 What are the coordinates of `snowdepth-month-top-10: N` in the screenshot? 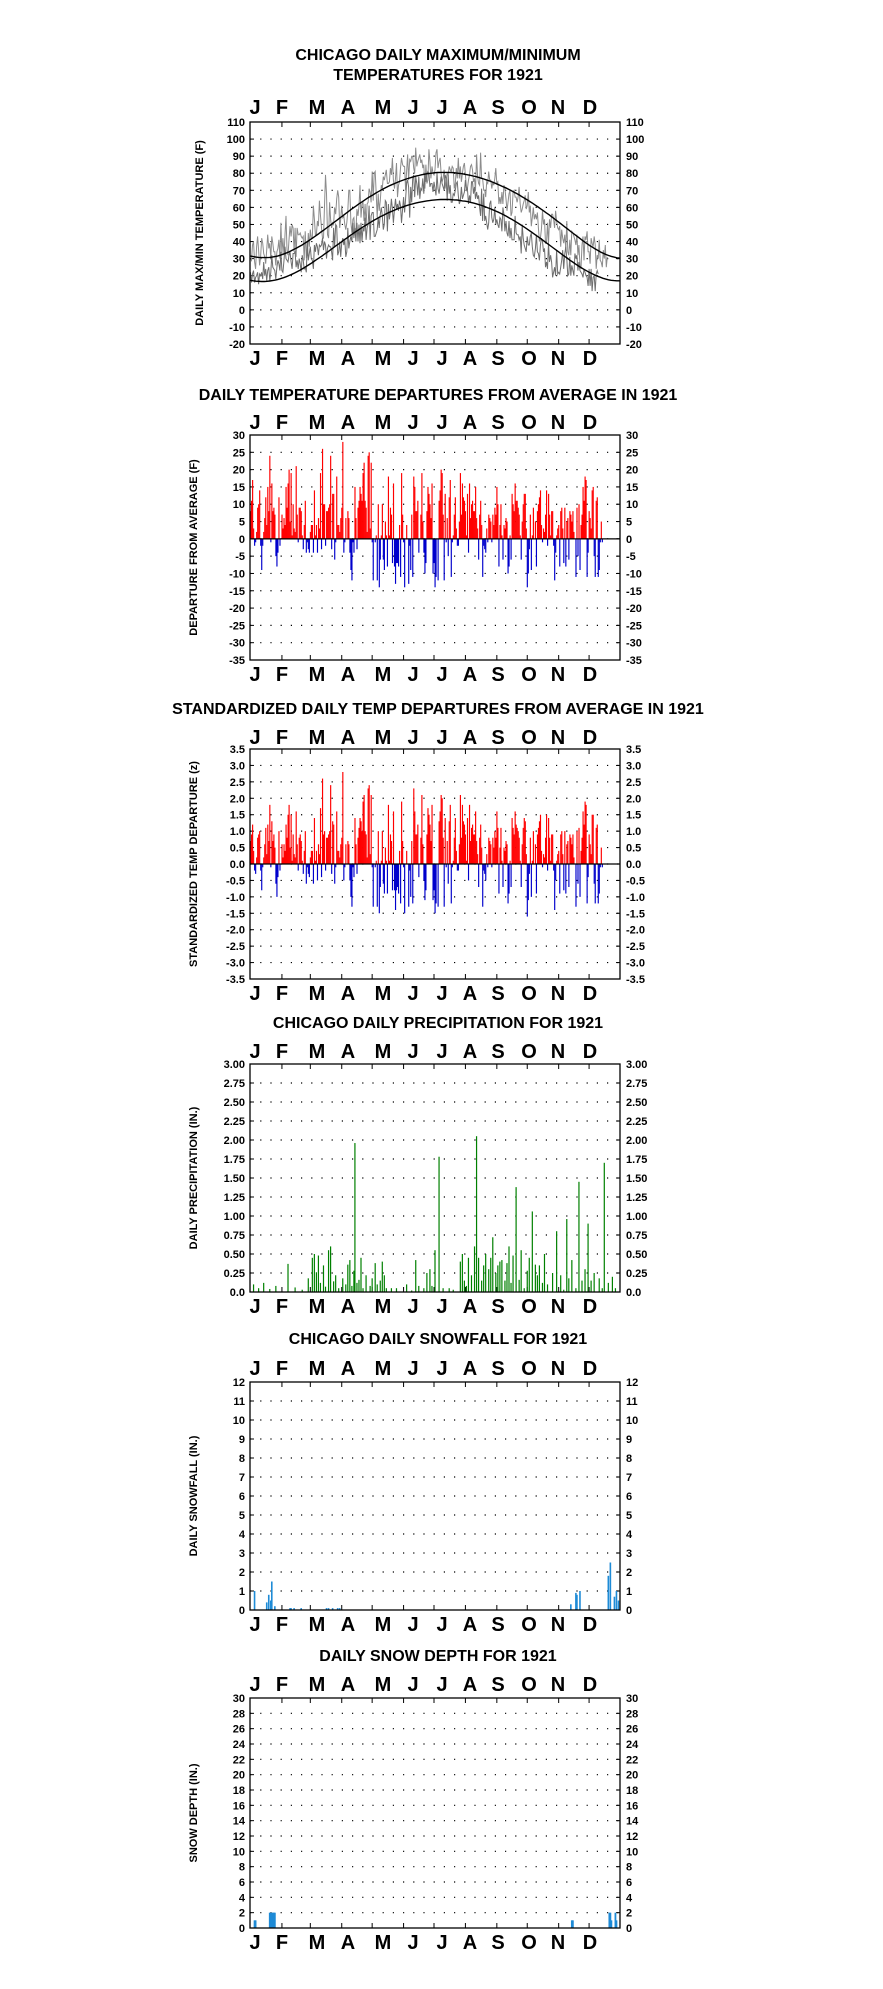 It's located at (558, 1685).